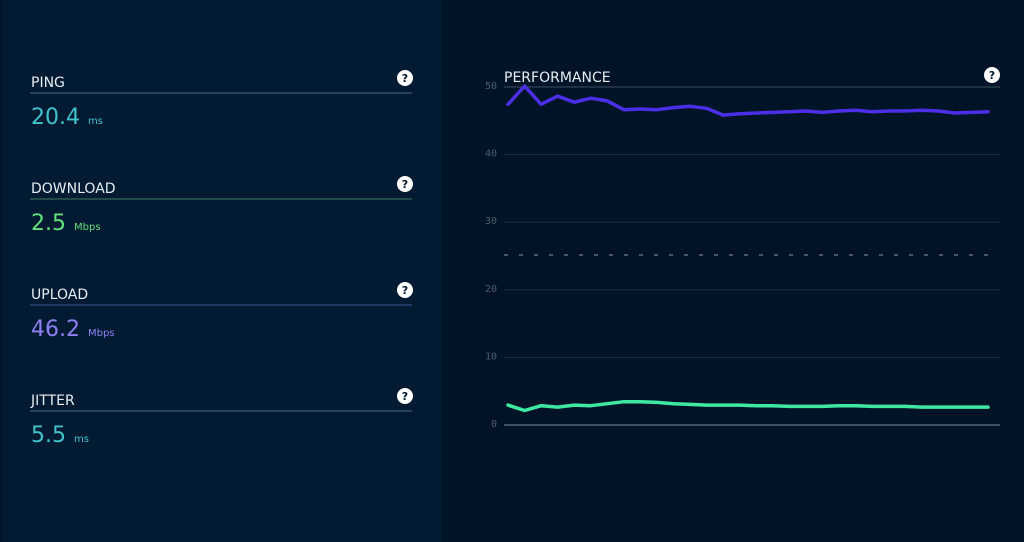  I want to click on y-tick-label: 10, so click(491, 356).